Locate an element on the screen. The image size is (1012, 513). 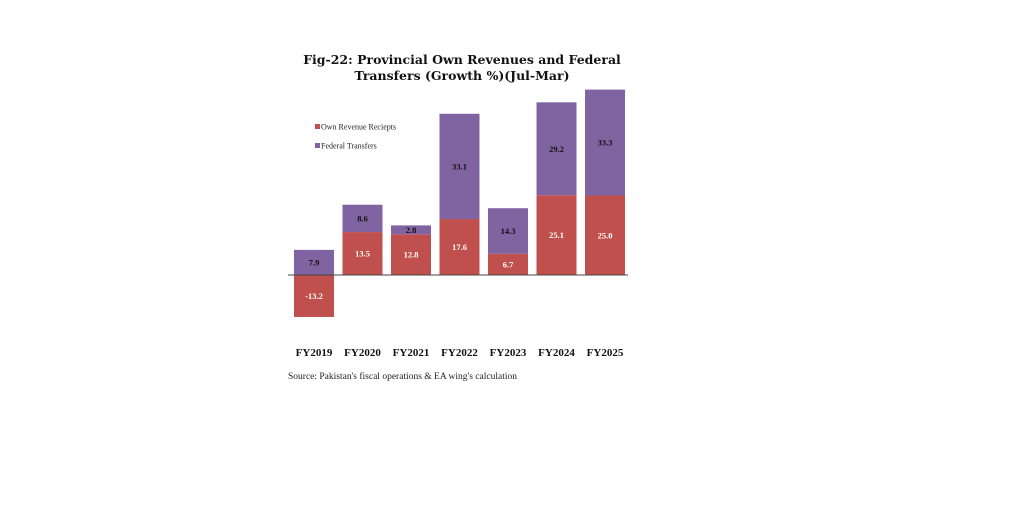
value-label-own-revenue-fy2024: 25.1 is located at coordinates (556, 235).